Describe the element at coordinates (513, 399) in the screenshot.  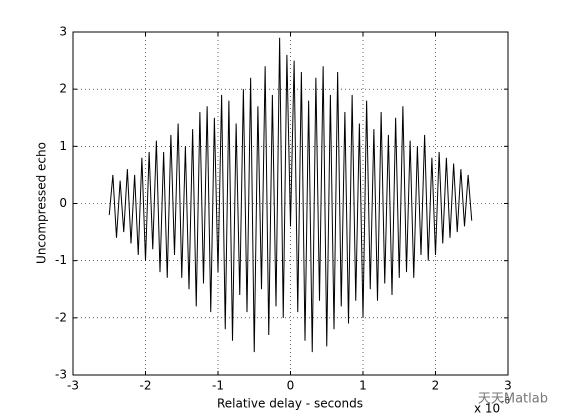
I see `watermark: 天天Matlab` at that location.